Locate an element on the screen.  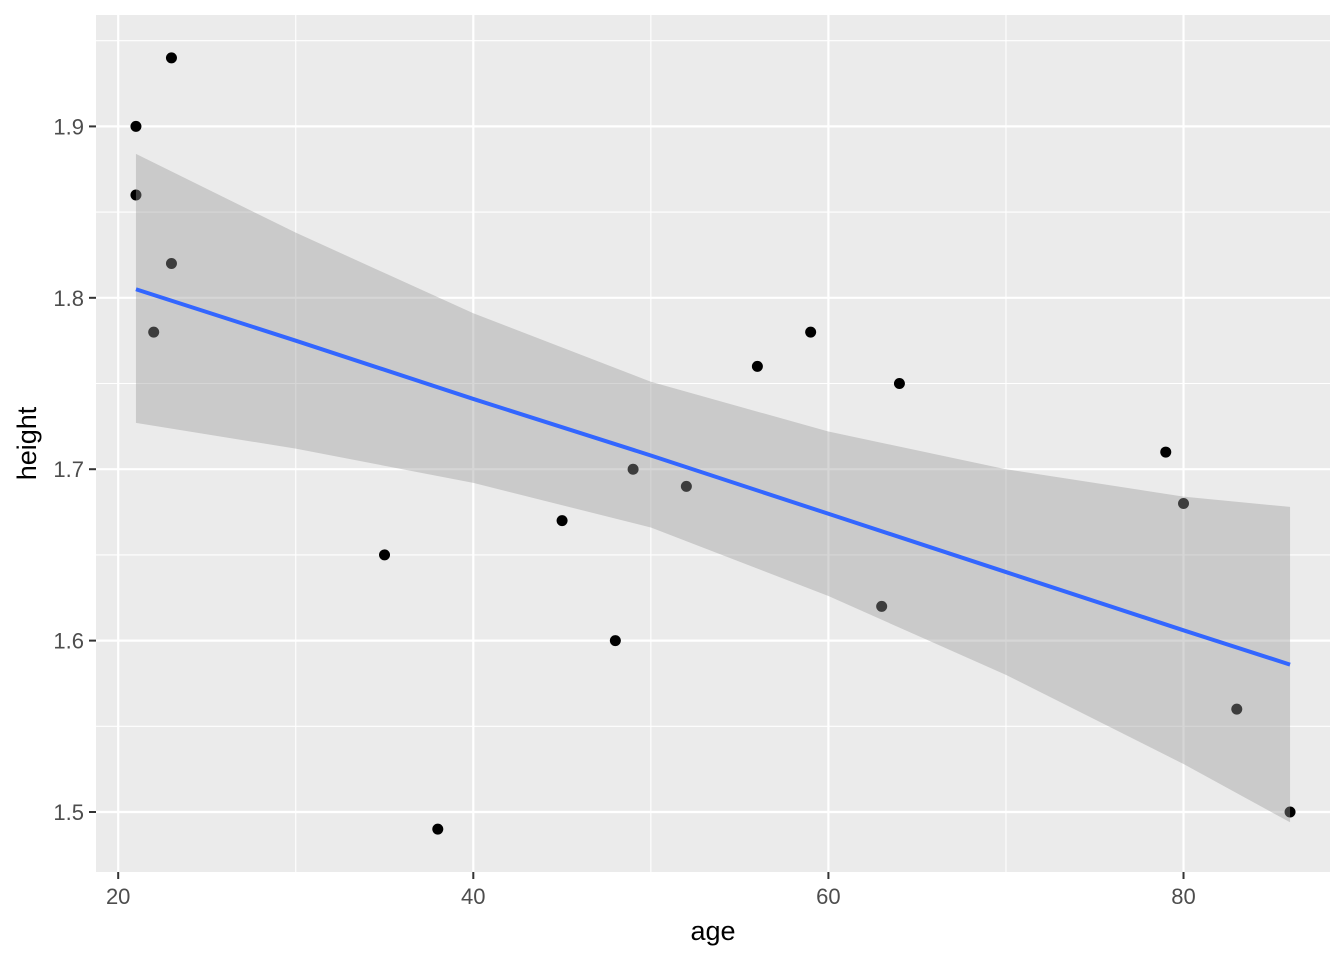
y-tick-label: 1.7 is located at coordinates (68, 469).